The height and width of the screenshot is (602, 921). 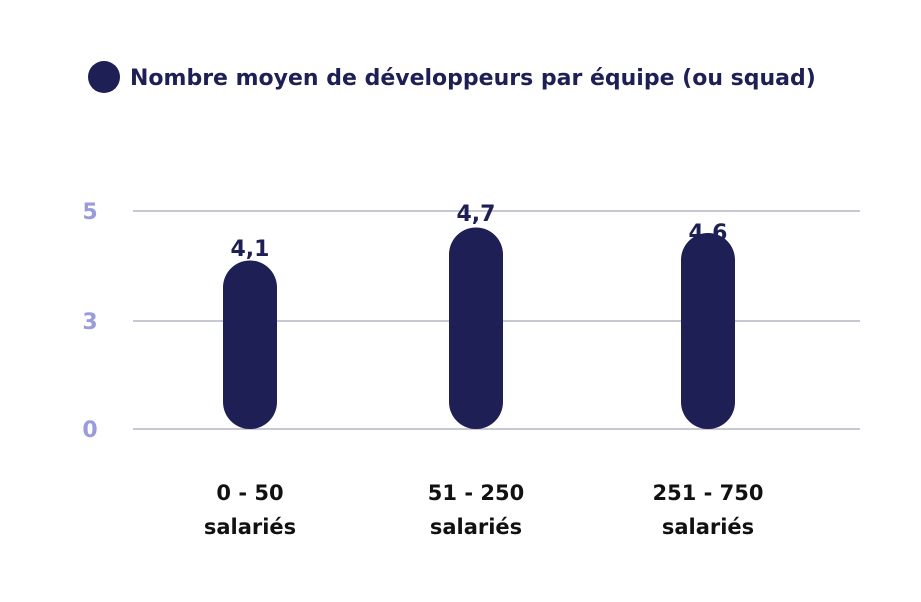 I want to click on y-tick-label: 3, so click(x=89, y=322).